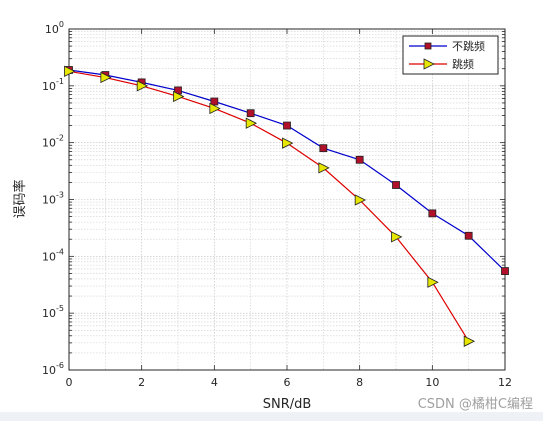  What do you see at coordinates (69, 382) in the screenshot?
I see `x-tick-label: 0` at bounding box center [69, 382].